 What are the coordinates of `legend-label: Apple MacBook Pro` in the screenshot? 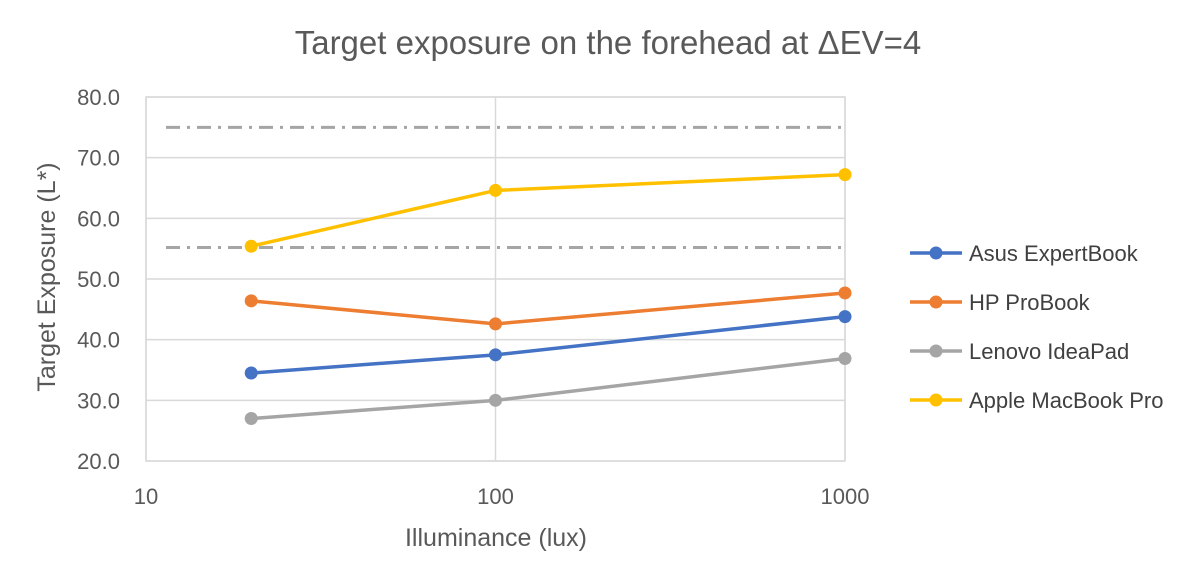 It's located at (1066, 400).